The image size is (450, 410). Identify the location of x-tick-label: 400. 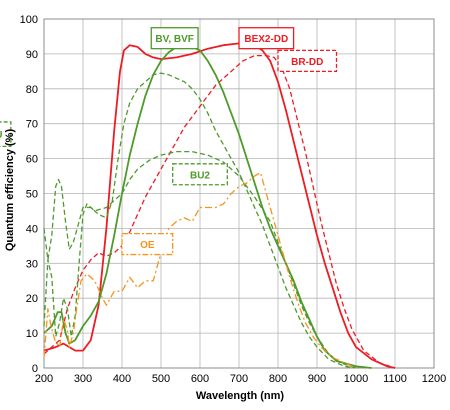
(122, 379).